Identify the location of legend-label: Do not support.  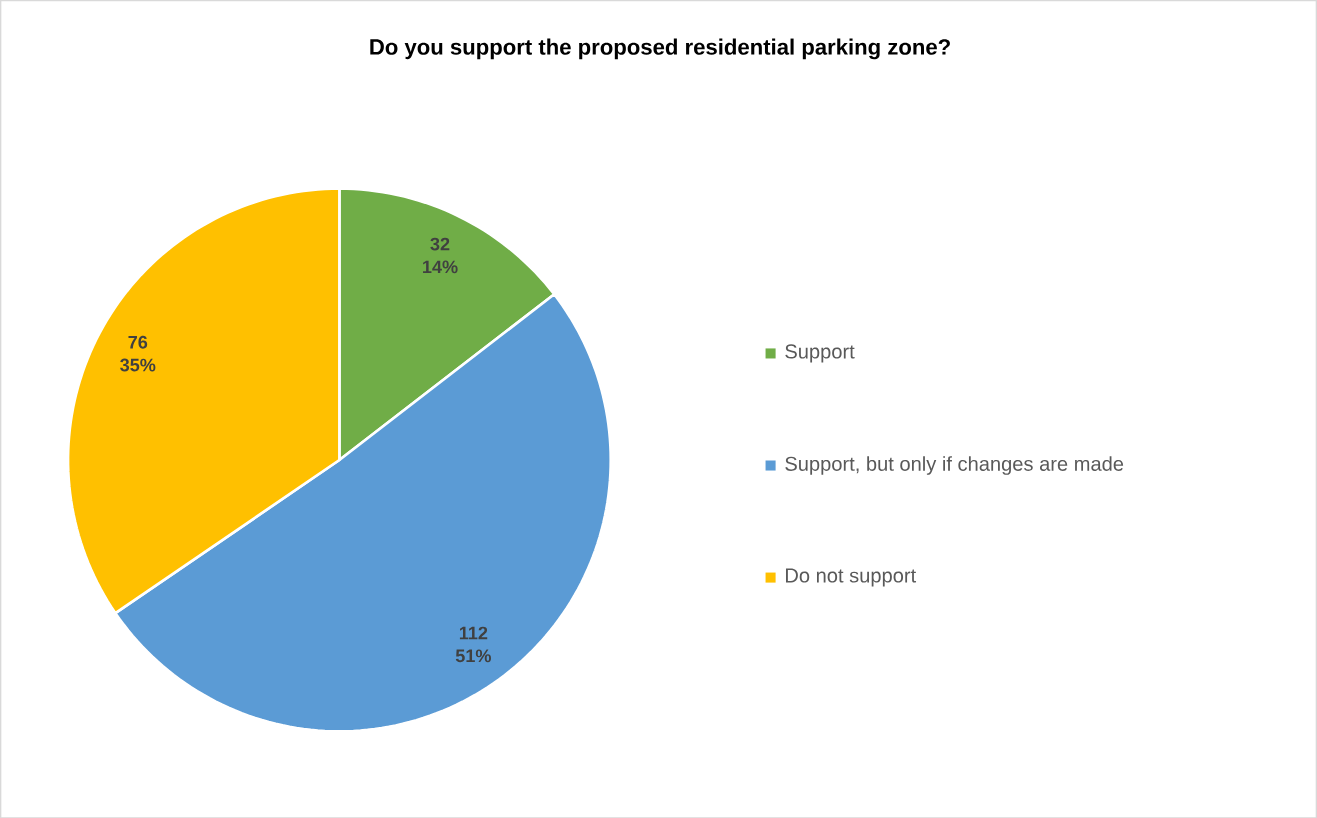
(851, 577).